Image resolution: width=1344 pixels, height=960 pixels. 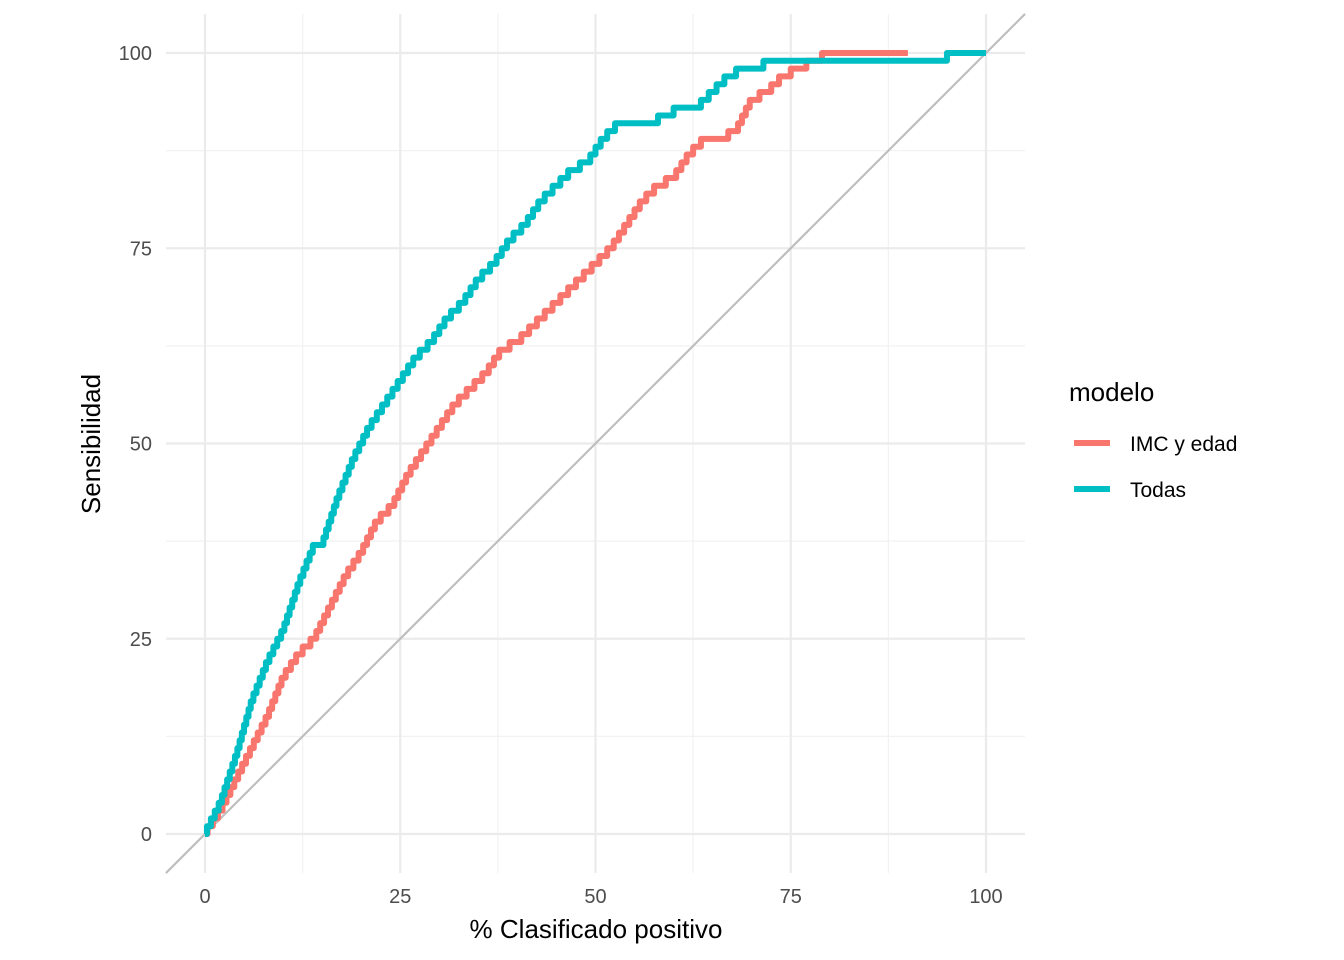 I want to click on y-tick-label: 100, so click(x=135, y=54).